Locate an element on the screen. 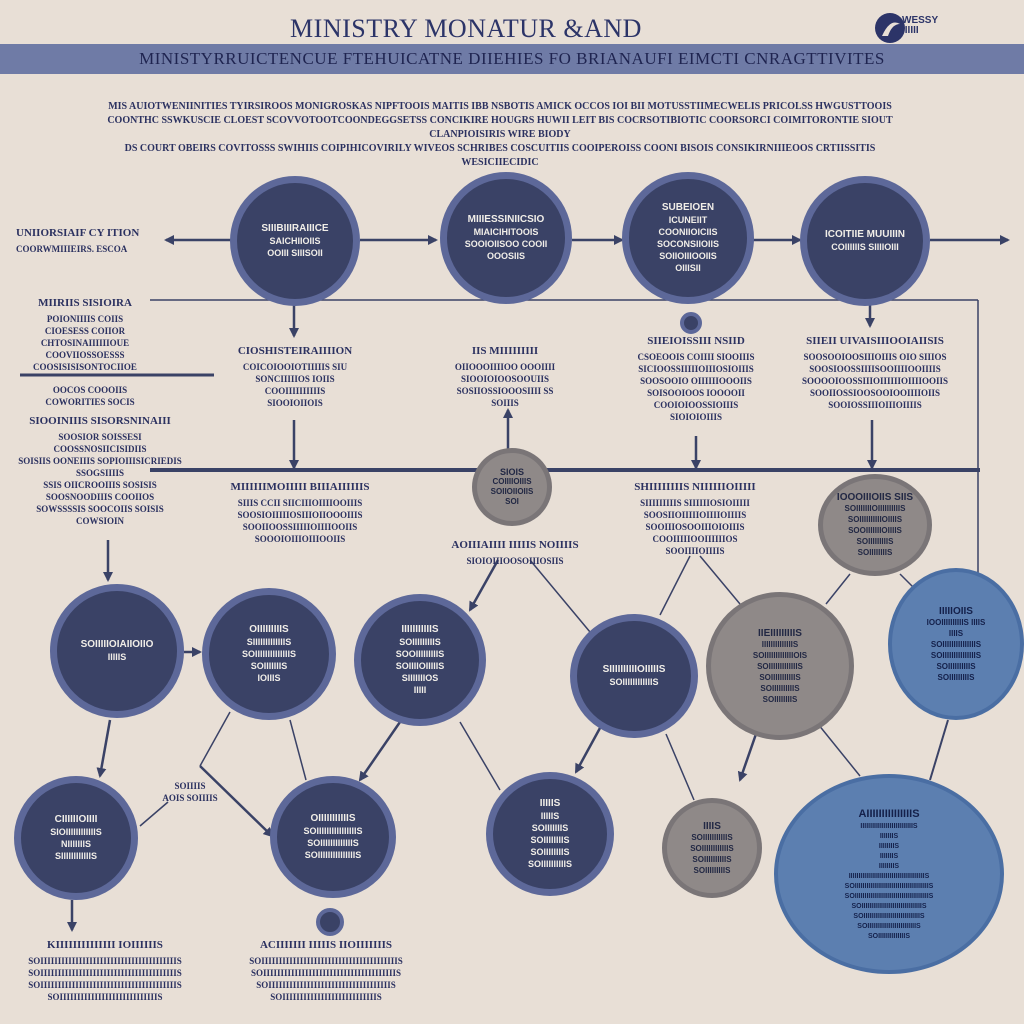  node-title: IIIIS is located at coordinates (712, 826).